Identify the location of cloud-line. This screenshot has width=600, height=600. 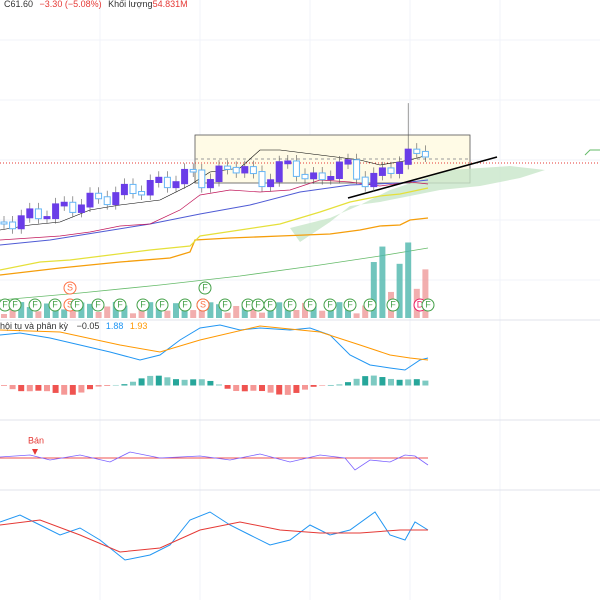
(592, 152).